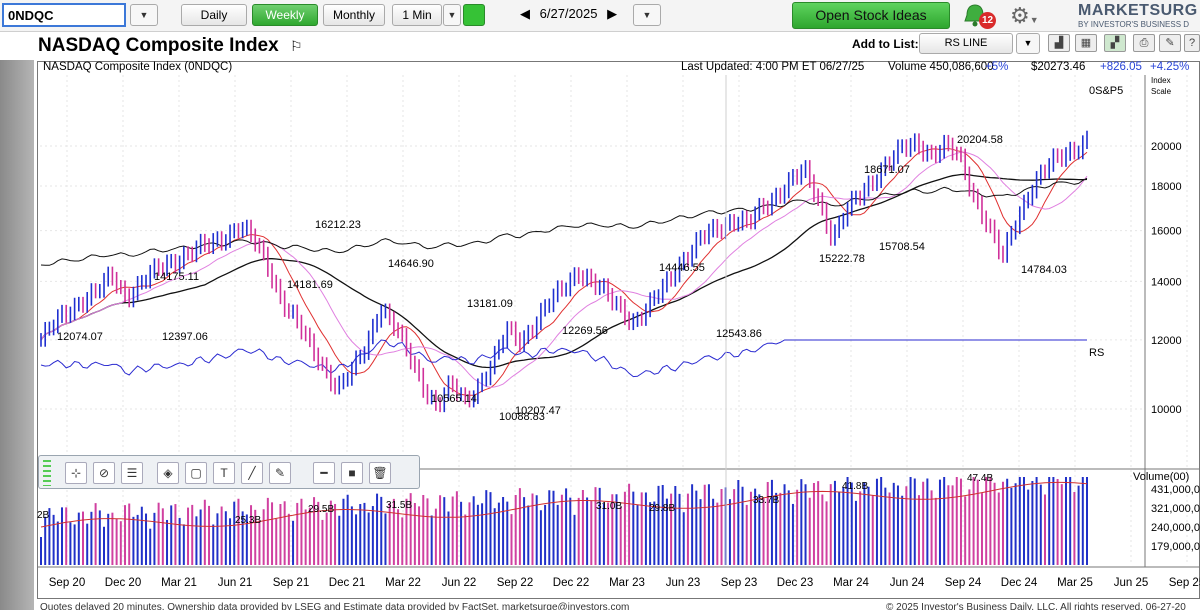  What do you see at coordinates (907, 583) in the screenshot?
I see `x-axis-label: Jun 24` at bounding box center [907, 583].